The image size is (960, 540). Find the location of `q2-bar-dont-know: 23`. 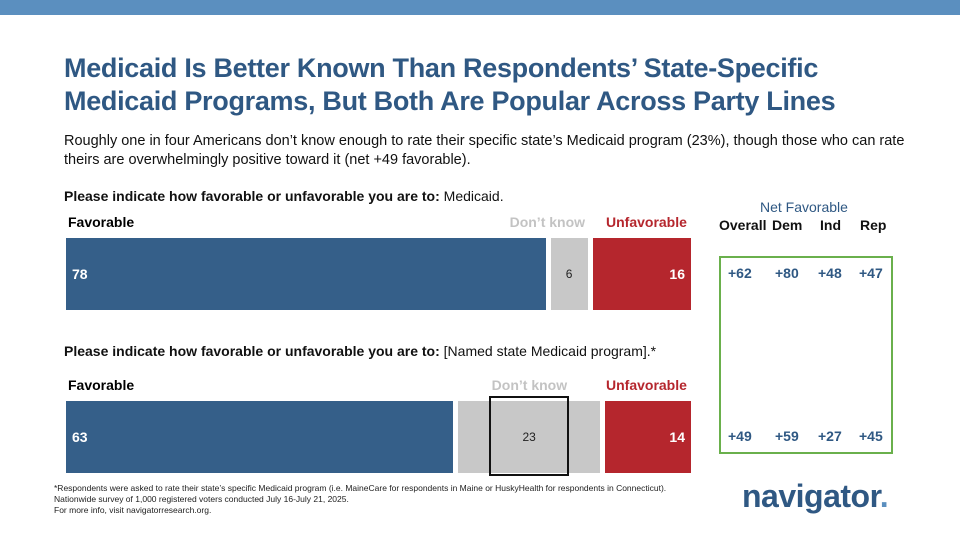

q2-bar-dont-know: 23 is located at coordinates (529, 437).